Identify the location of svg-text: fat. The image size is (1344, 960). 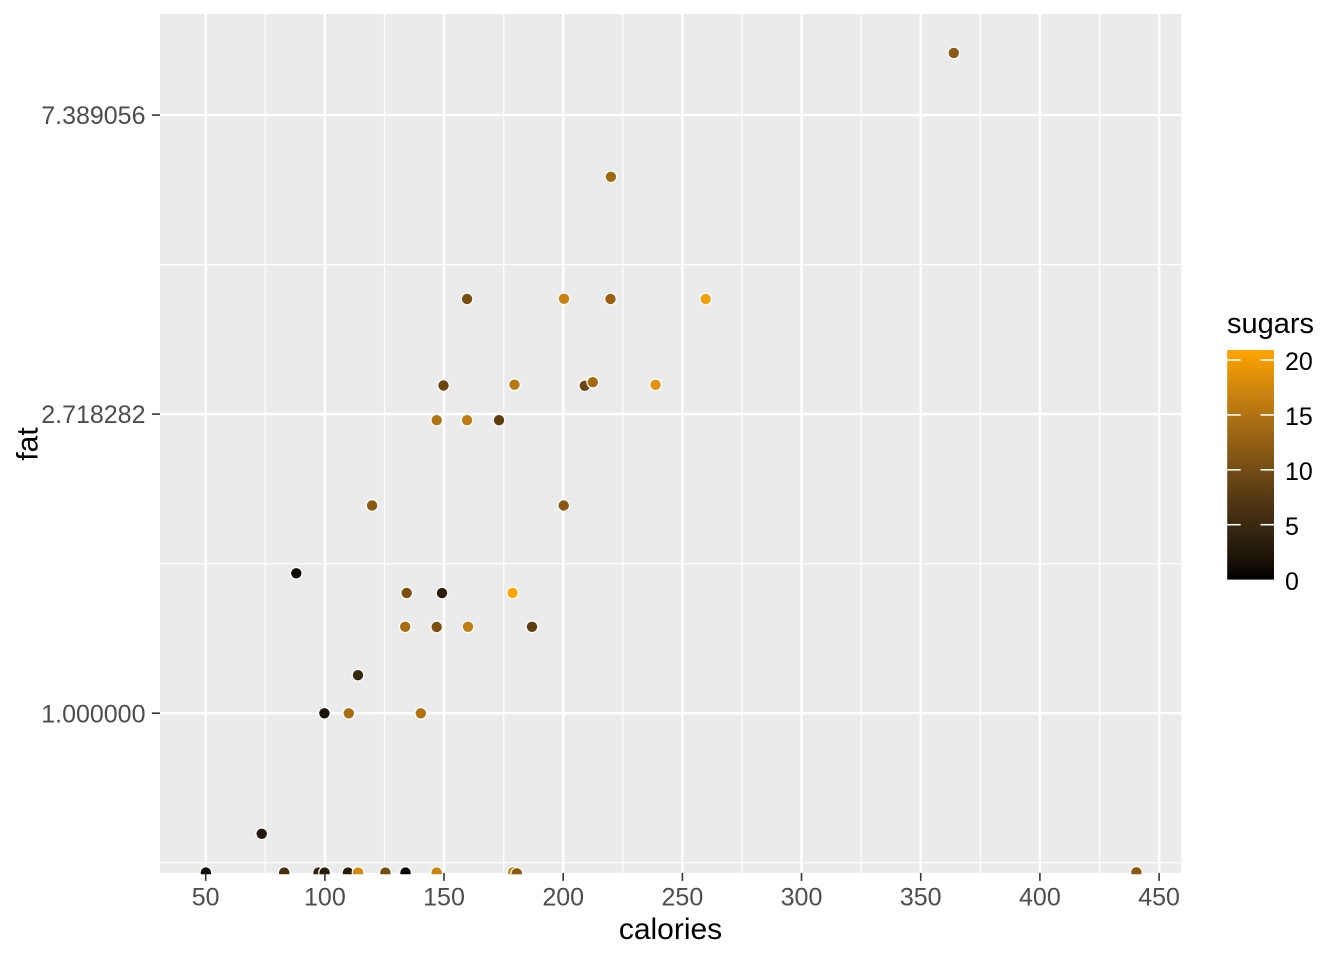
(27, 444).